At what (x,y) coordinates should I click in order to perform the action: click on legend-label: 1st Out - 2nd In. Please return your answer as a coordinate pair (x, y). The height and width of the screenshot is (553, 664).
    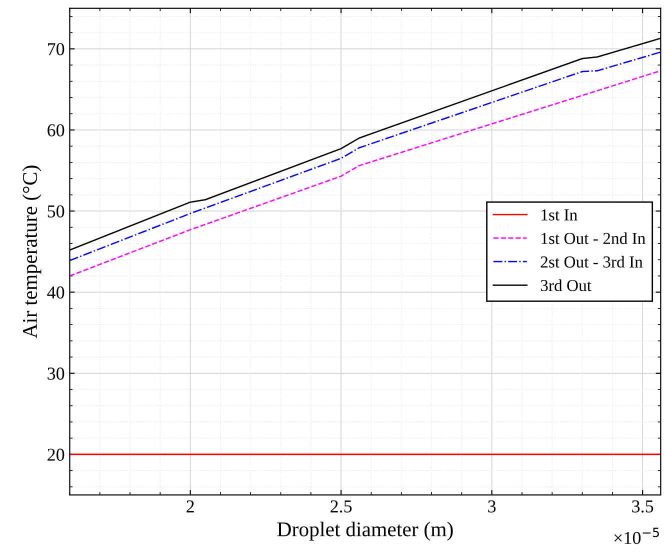
    Looking at the image, I should click on (594, 238).